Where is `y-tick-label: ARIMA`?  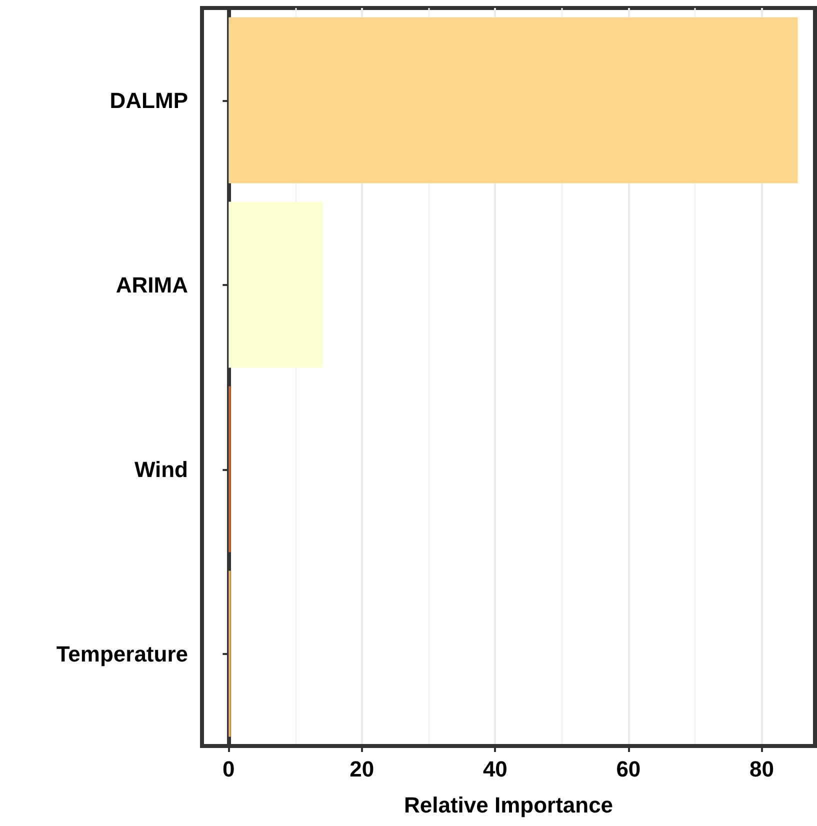 y-tick-label: ARIMA is located at coordinates (152, 285).